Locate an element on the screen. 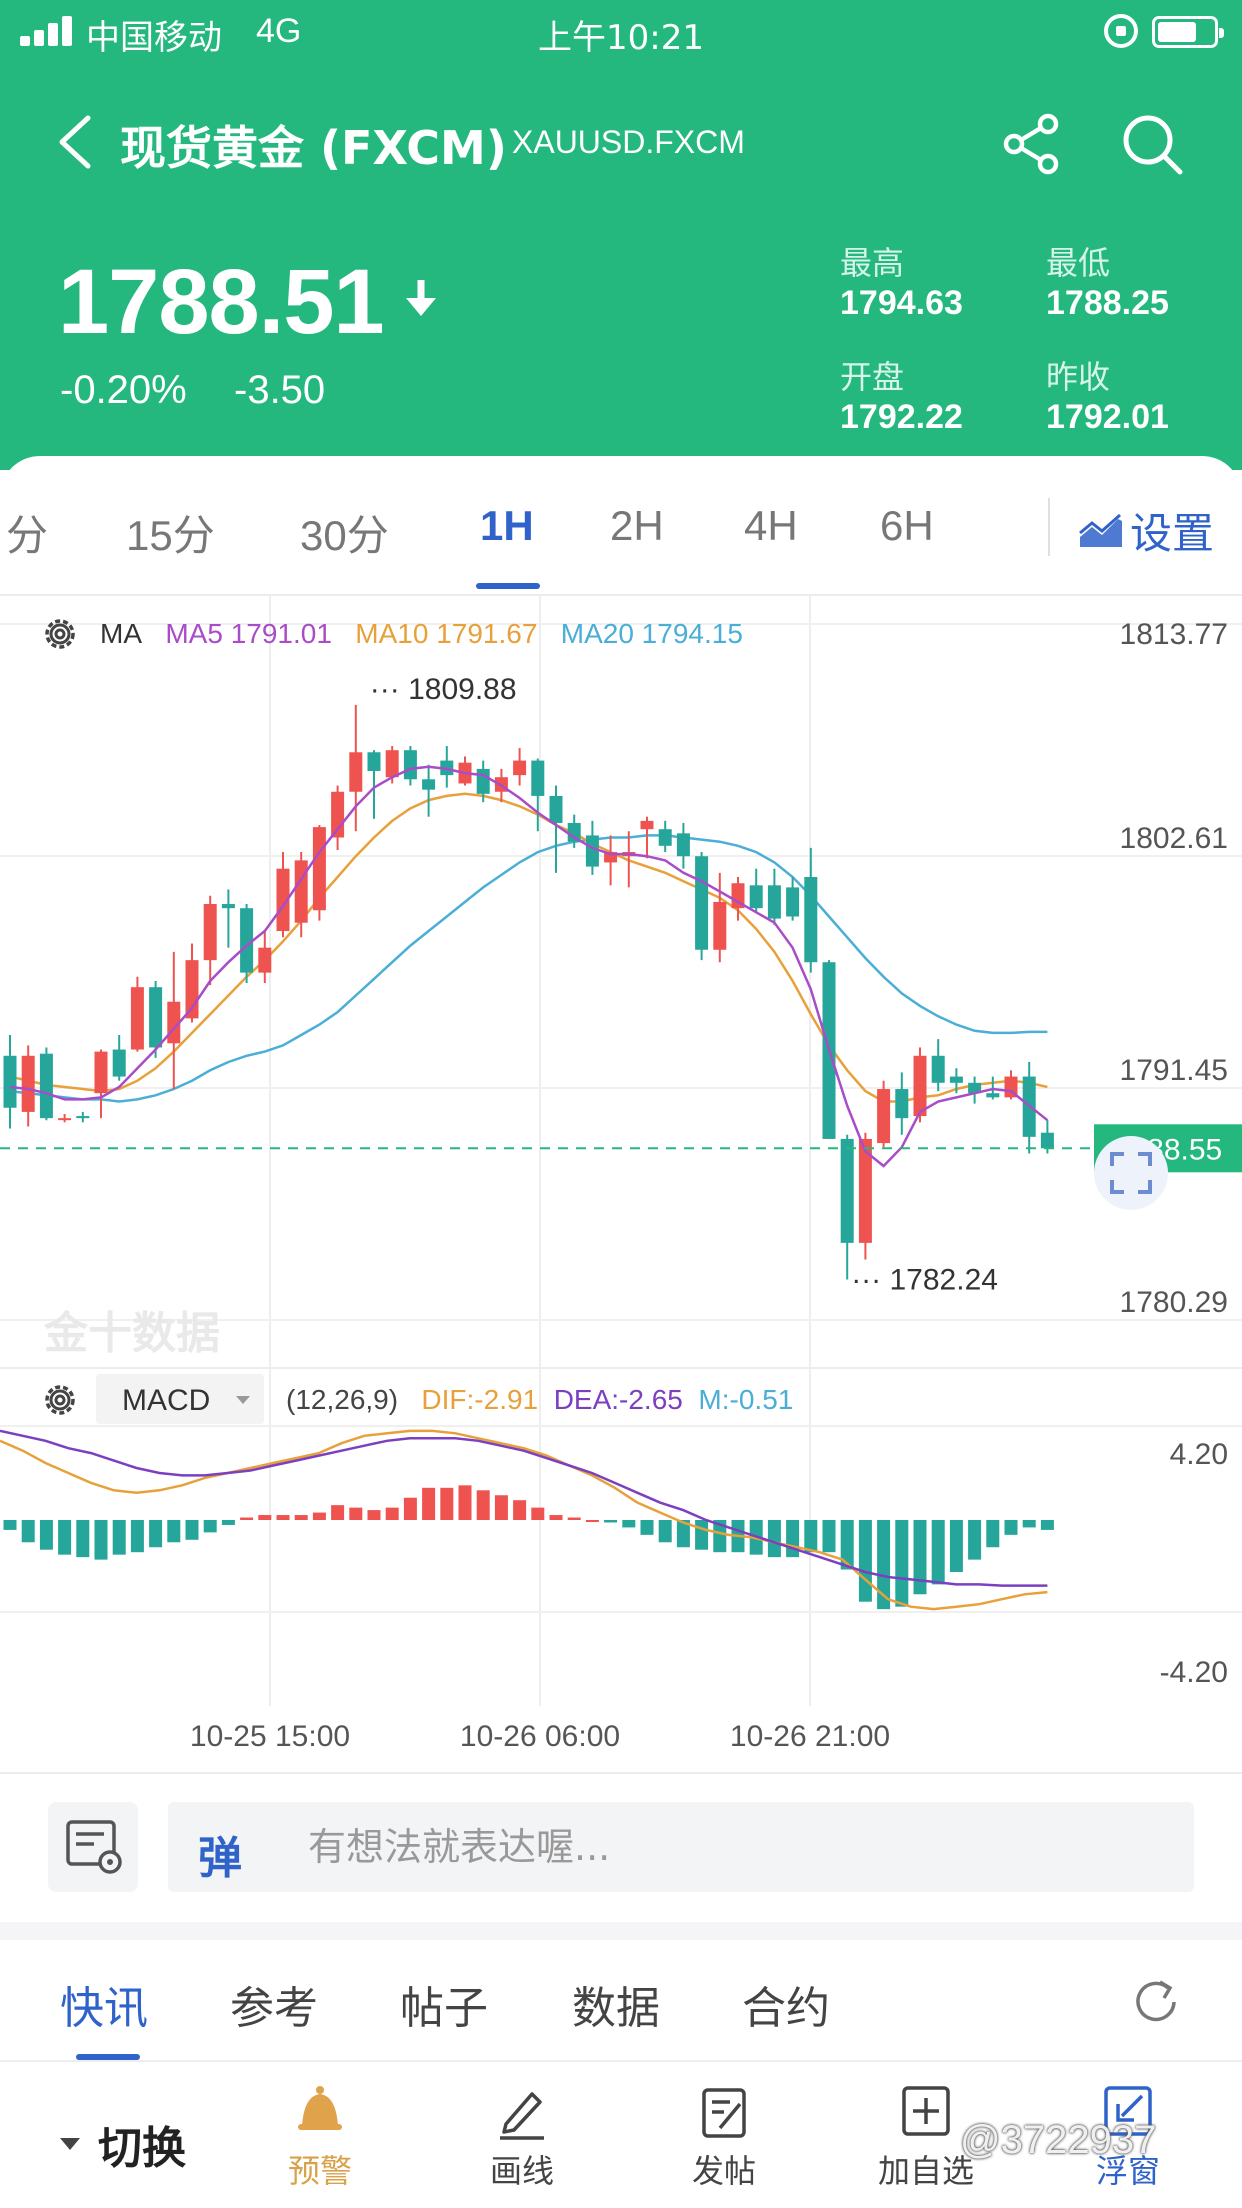  fullscreen-button is located at coordinates (1131, 1173).